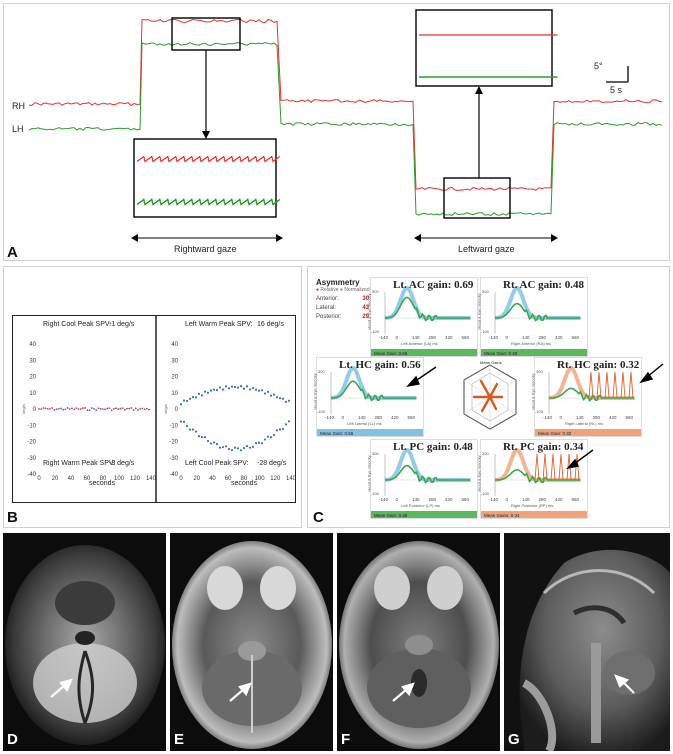  Describe the element at coordinates (174, 361) in the screenshot. I see `y-tick-label: 30` at that location.